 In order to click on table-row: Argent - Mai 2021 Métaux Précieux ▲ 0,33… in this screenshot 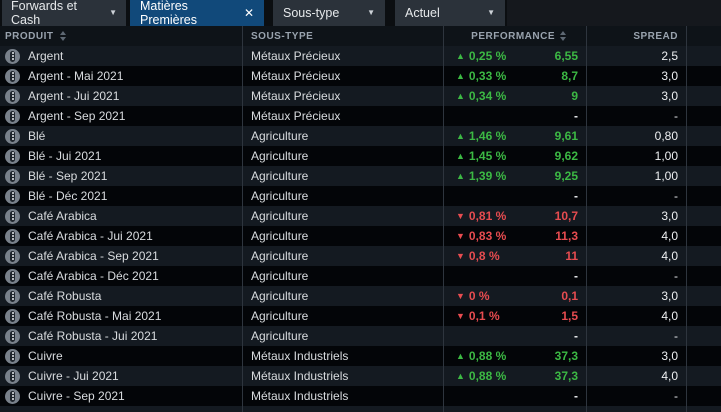, I will do `click(360, 76)`.